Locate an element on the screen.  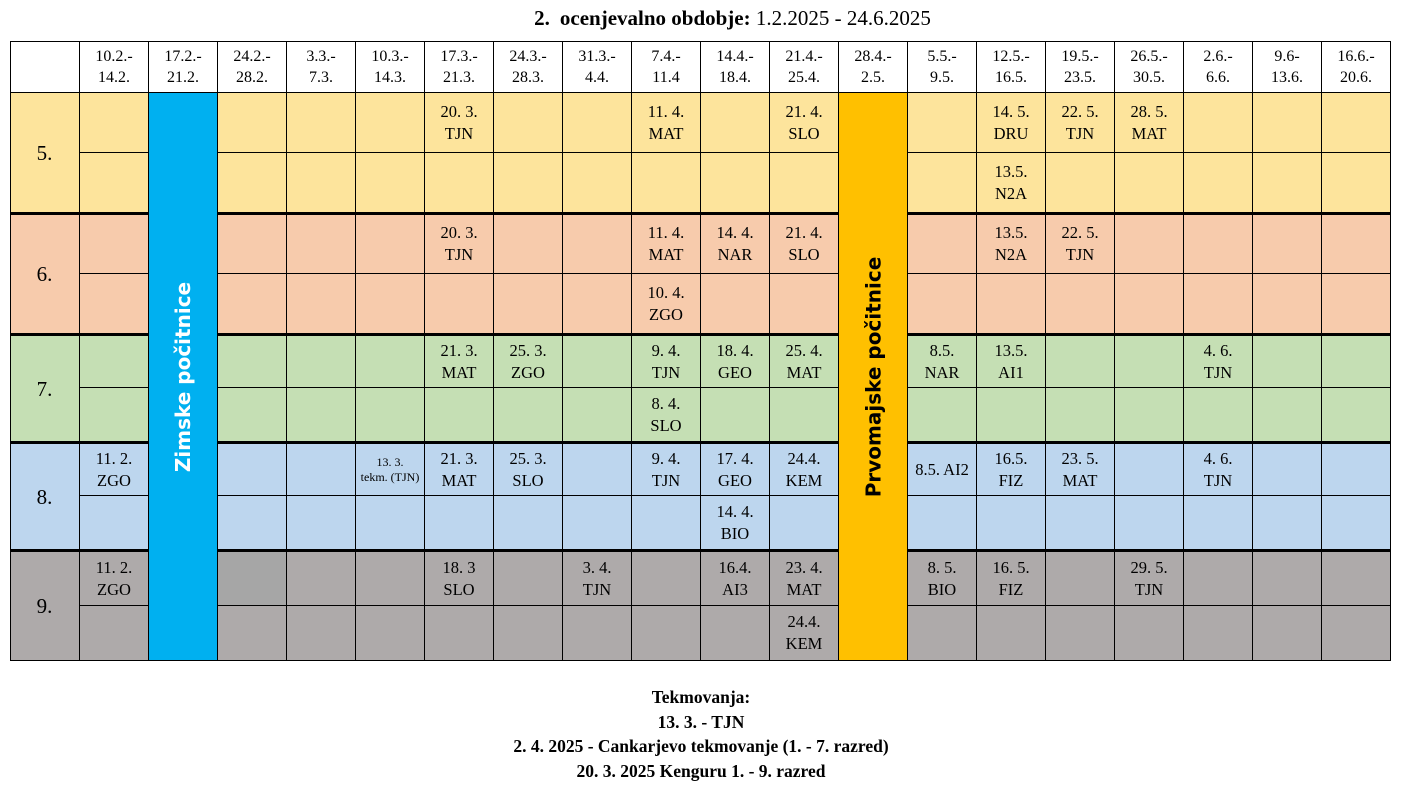
exam-entry: 9. 4. TJN is located at coordinates (666, 469).